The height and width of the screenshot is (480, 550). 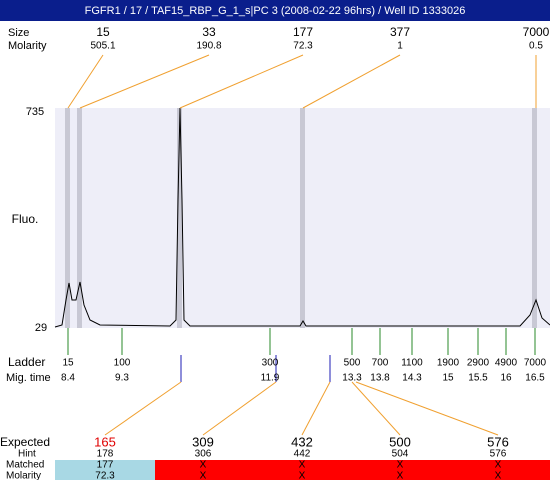 I want to click on hint-size: 504, so click(x=400, y=454).